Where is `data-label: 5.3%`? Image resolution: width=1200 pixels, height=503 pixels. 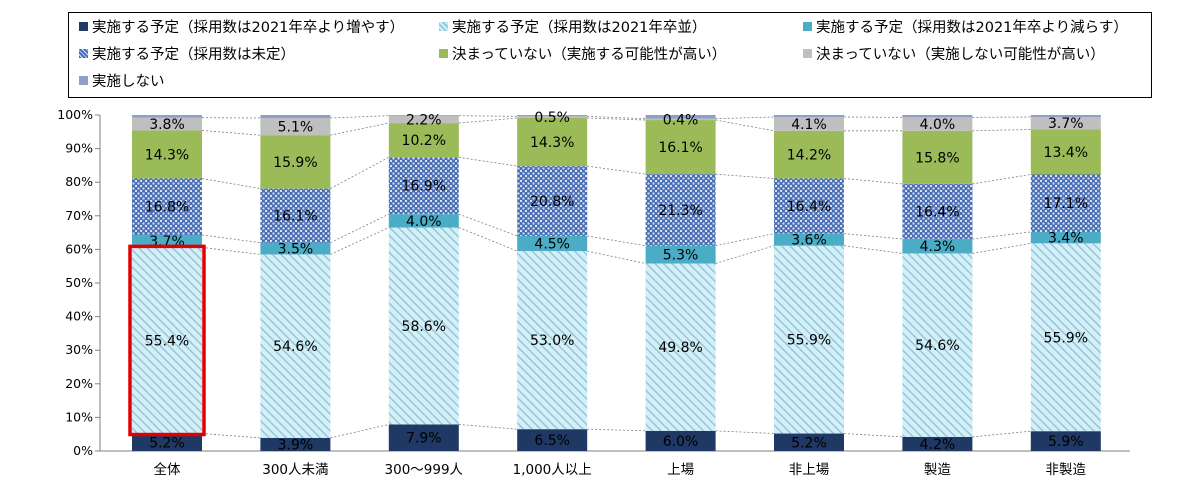
data-label: 5.3% is located at coordinates (681, 256).